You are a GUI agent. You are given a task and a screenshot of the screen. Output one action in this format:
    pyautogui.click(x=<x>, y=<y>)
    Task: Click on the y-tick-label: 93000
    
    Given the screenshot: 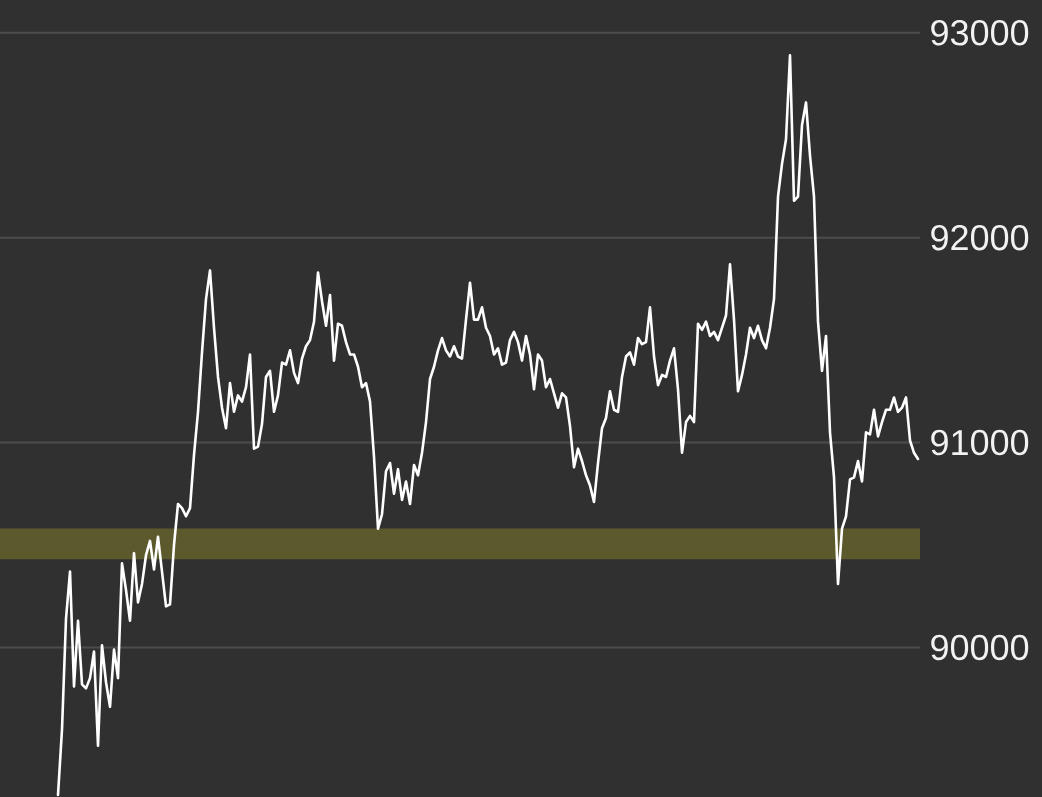 What is the action you would take?
    pyautogui.click(x=980, y=33)
    